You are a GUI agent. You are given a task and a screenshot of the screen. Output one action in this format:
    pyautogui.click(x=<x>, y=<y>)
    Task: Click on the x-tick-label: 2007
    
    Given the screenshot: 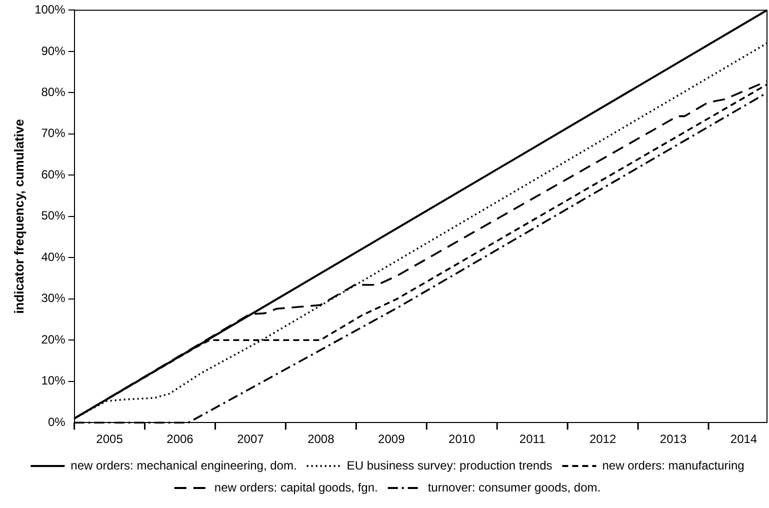 What is the action you would take?
    pyautogui.click(x=250, y=439)
    